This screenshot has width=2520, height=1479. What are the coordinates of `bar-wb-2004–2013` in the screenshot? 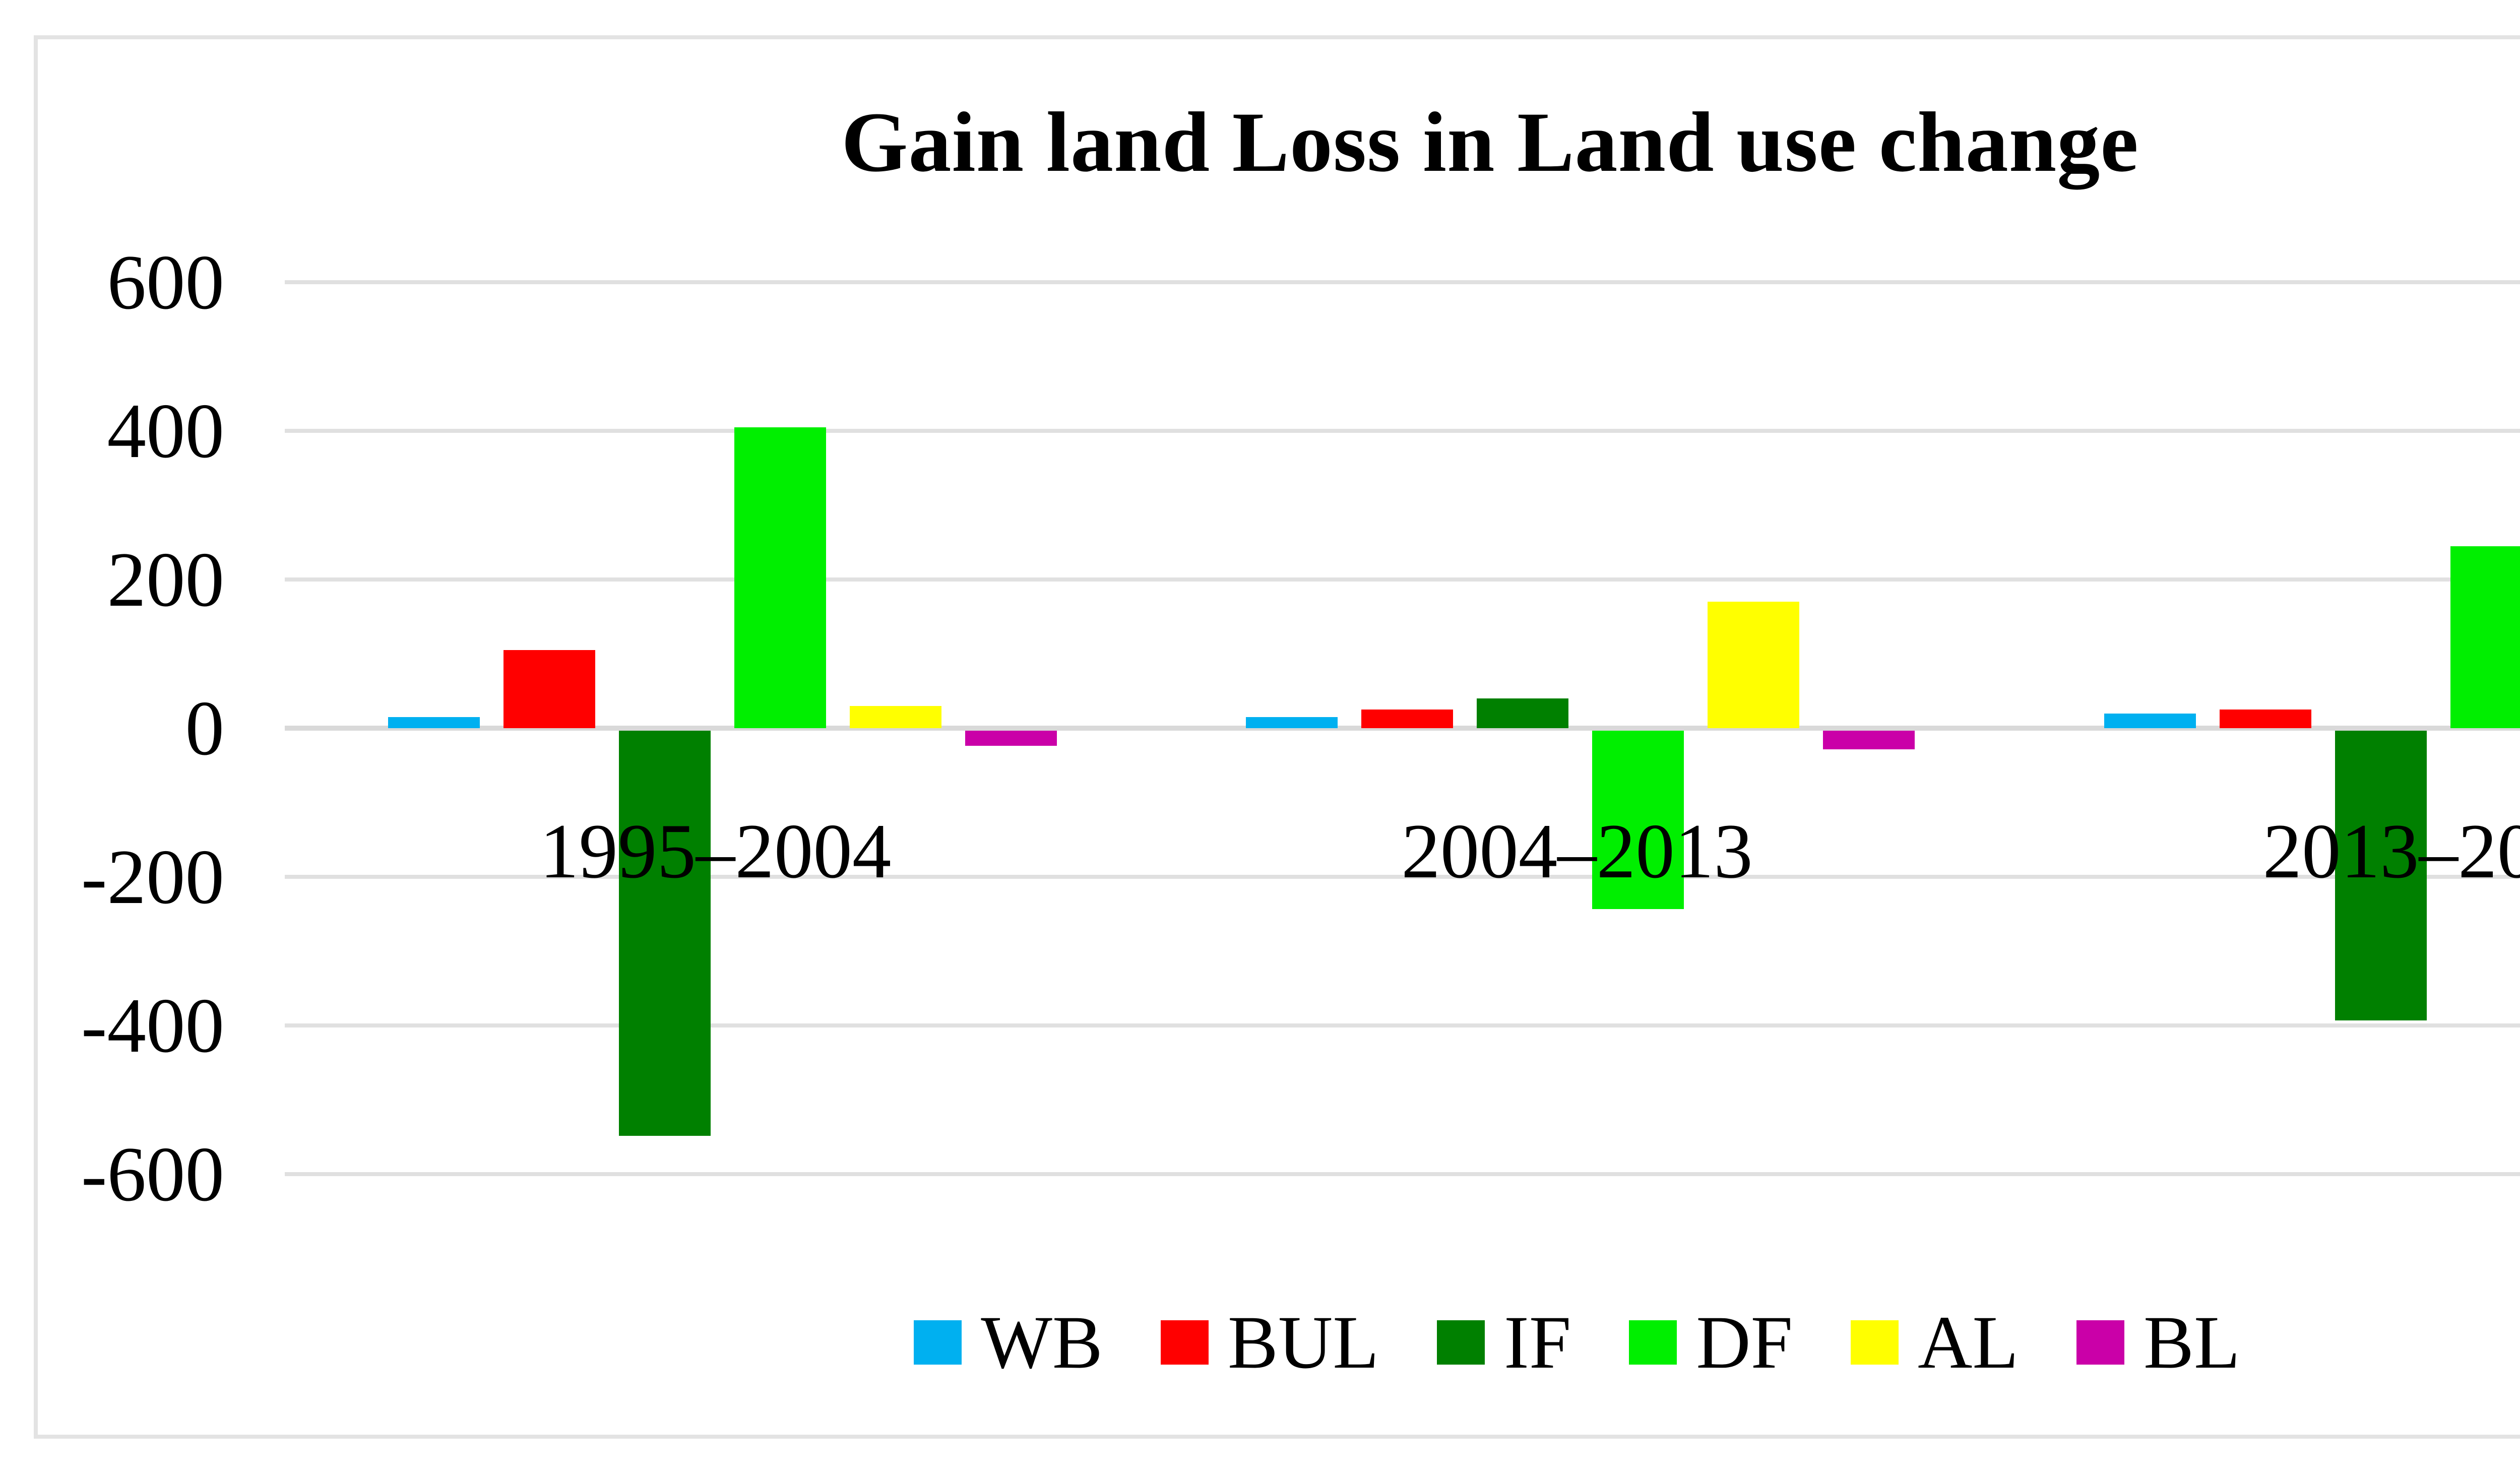 It's located at (1292, 722).